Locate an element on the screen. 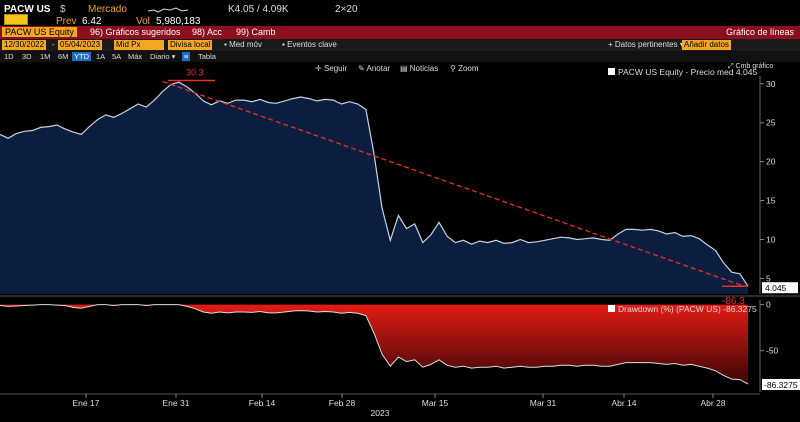  change-menu: 99) Camb is located at coordinates (256, 32).